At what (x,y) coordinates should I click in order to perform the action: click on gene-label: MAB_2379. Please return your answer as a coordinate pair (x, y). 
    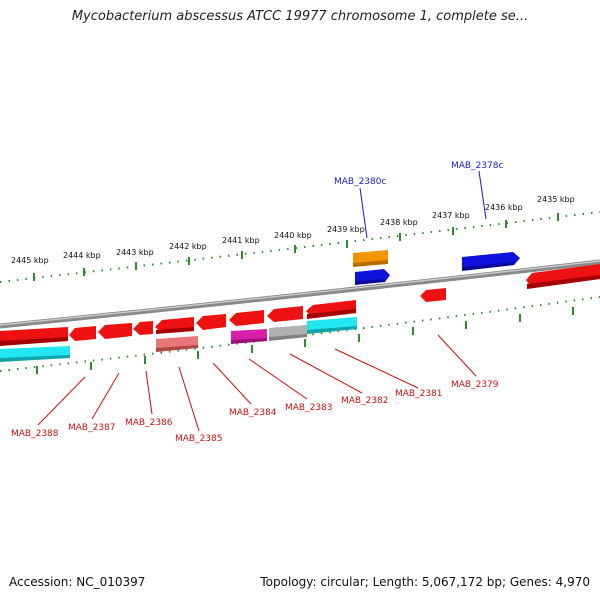
    Looking at the image, I should click on (475, 385).